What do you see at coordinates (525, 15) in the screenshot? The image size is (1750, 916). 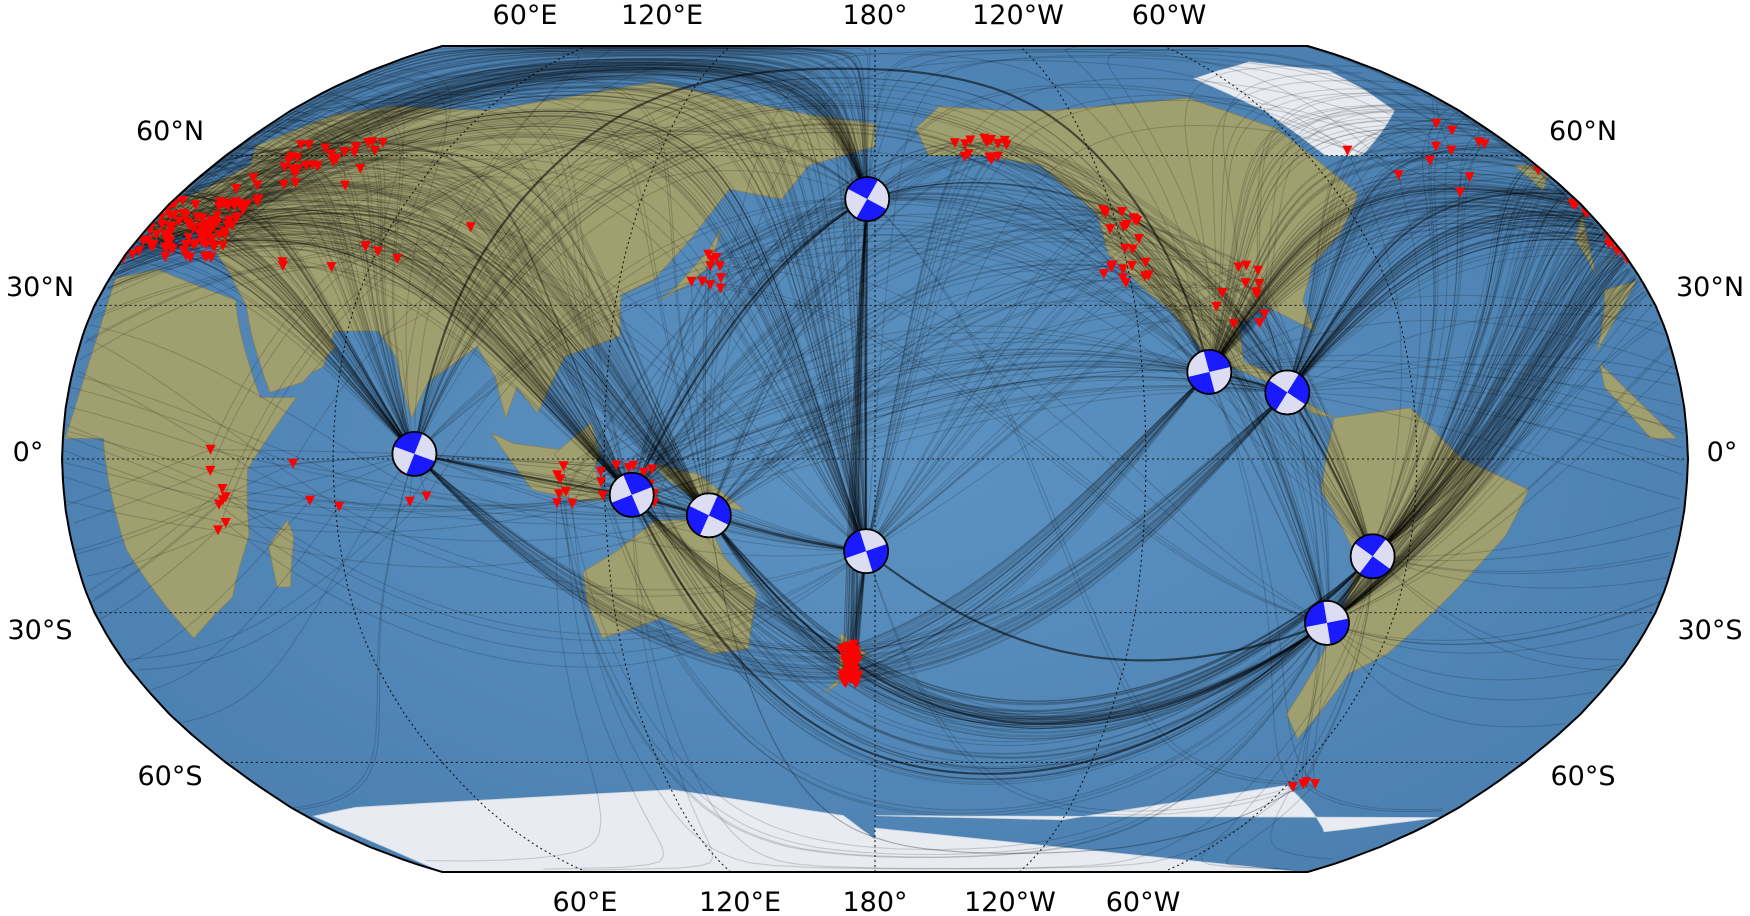 I see `lon-tick-top-60e: 60°E` at bounding box center [525, 15].